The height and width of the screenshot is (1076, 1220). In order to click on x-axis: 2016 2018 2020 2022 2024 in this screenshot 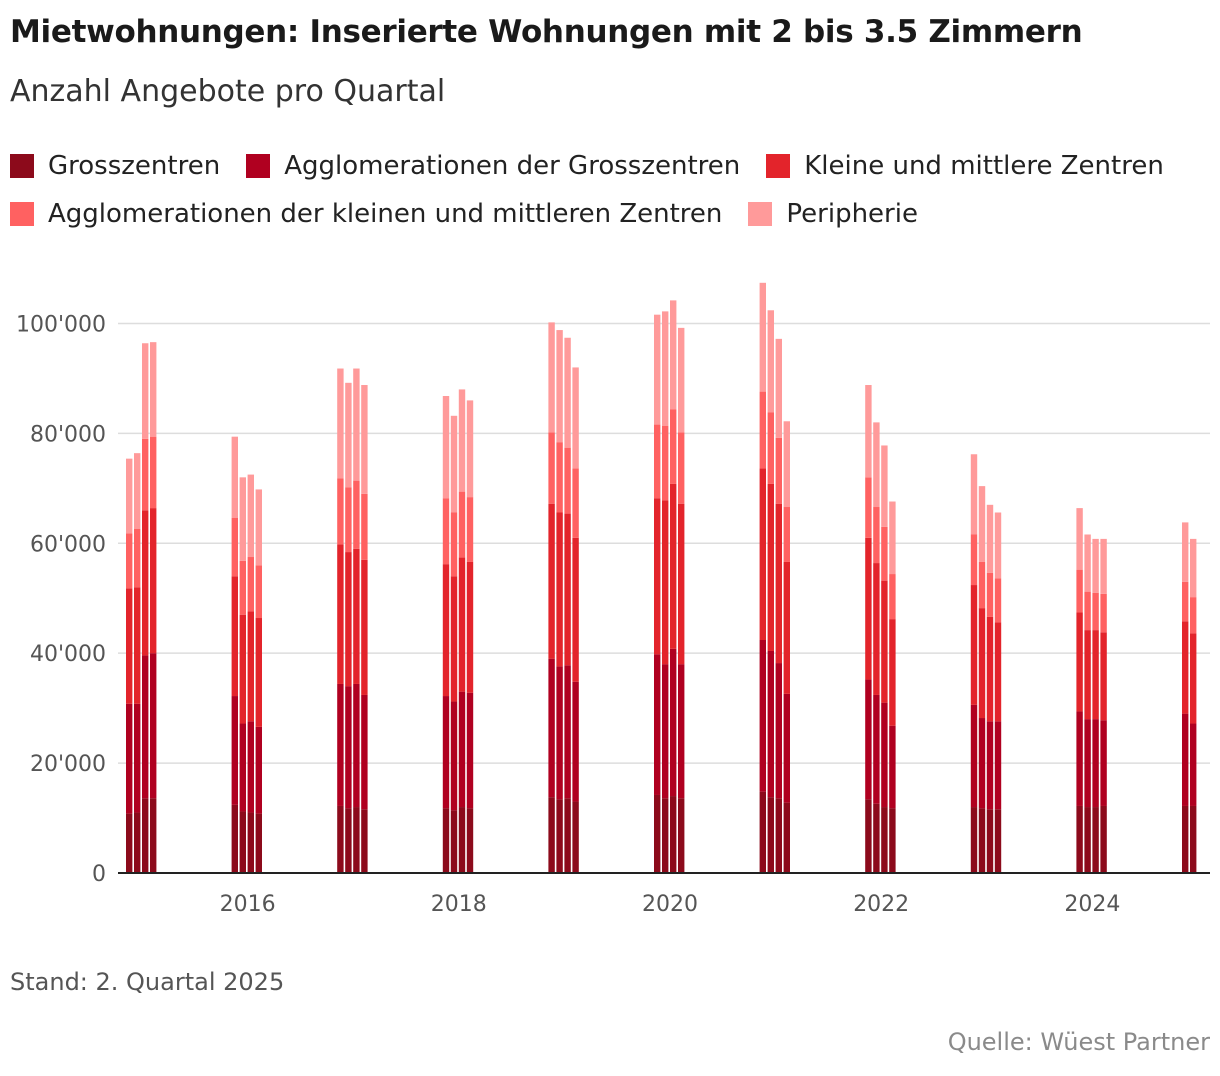, I will do `click(664, 894)`.